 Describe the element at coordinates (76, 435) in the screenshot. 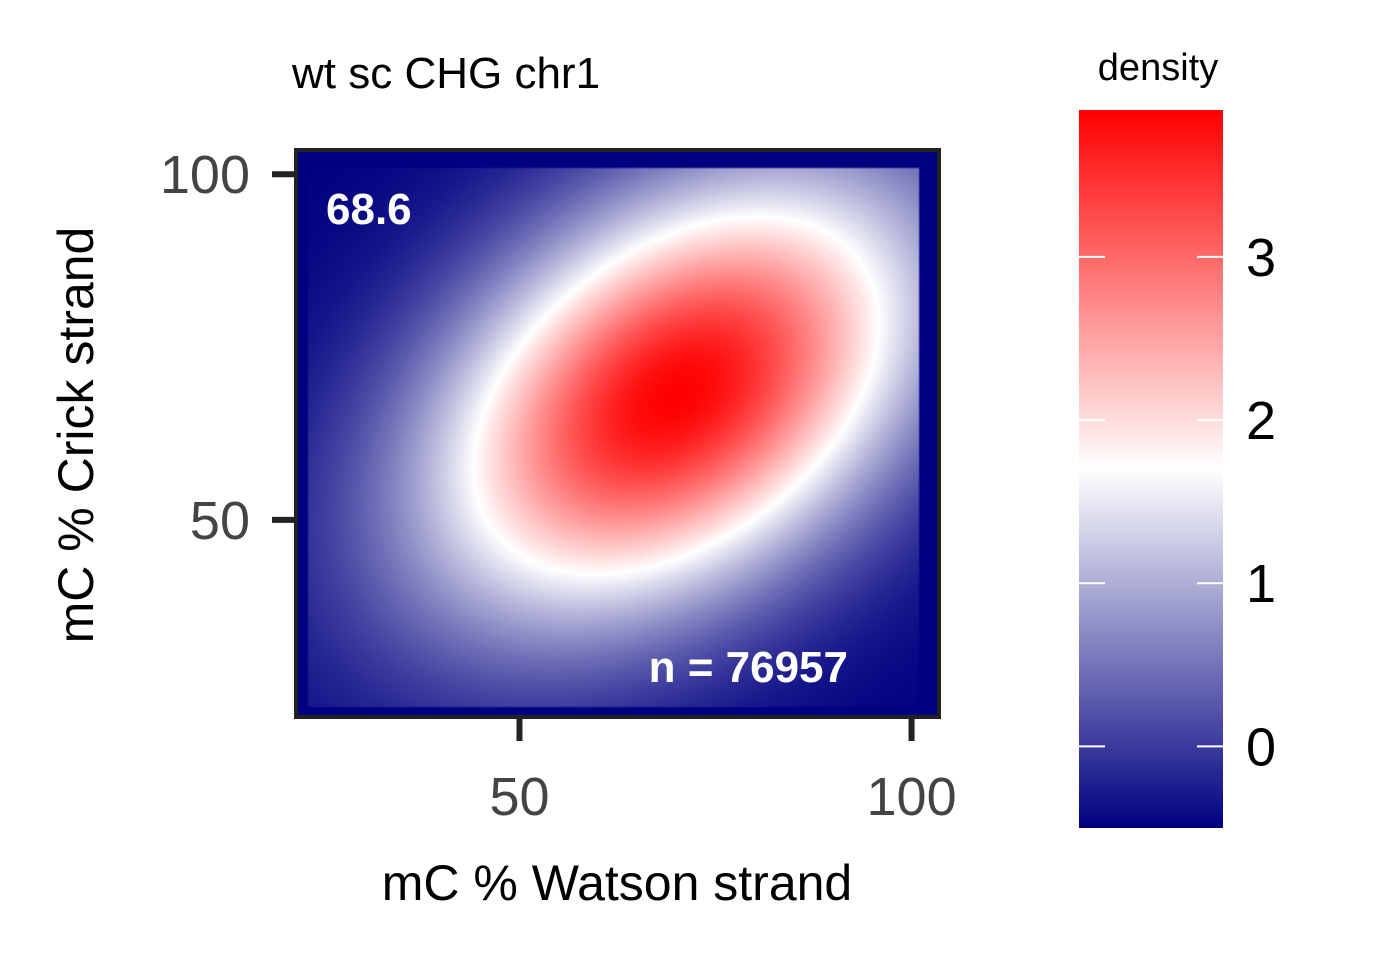

I see `y-axis-label: mC % Crick strand` at that location.